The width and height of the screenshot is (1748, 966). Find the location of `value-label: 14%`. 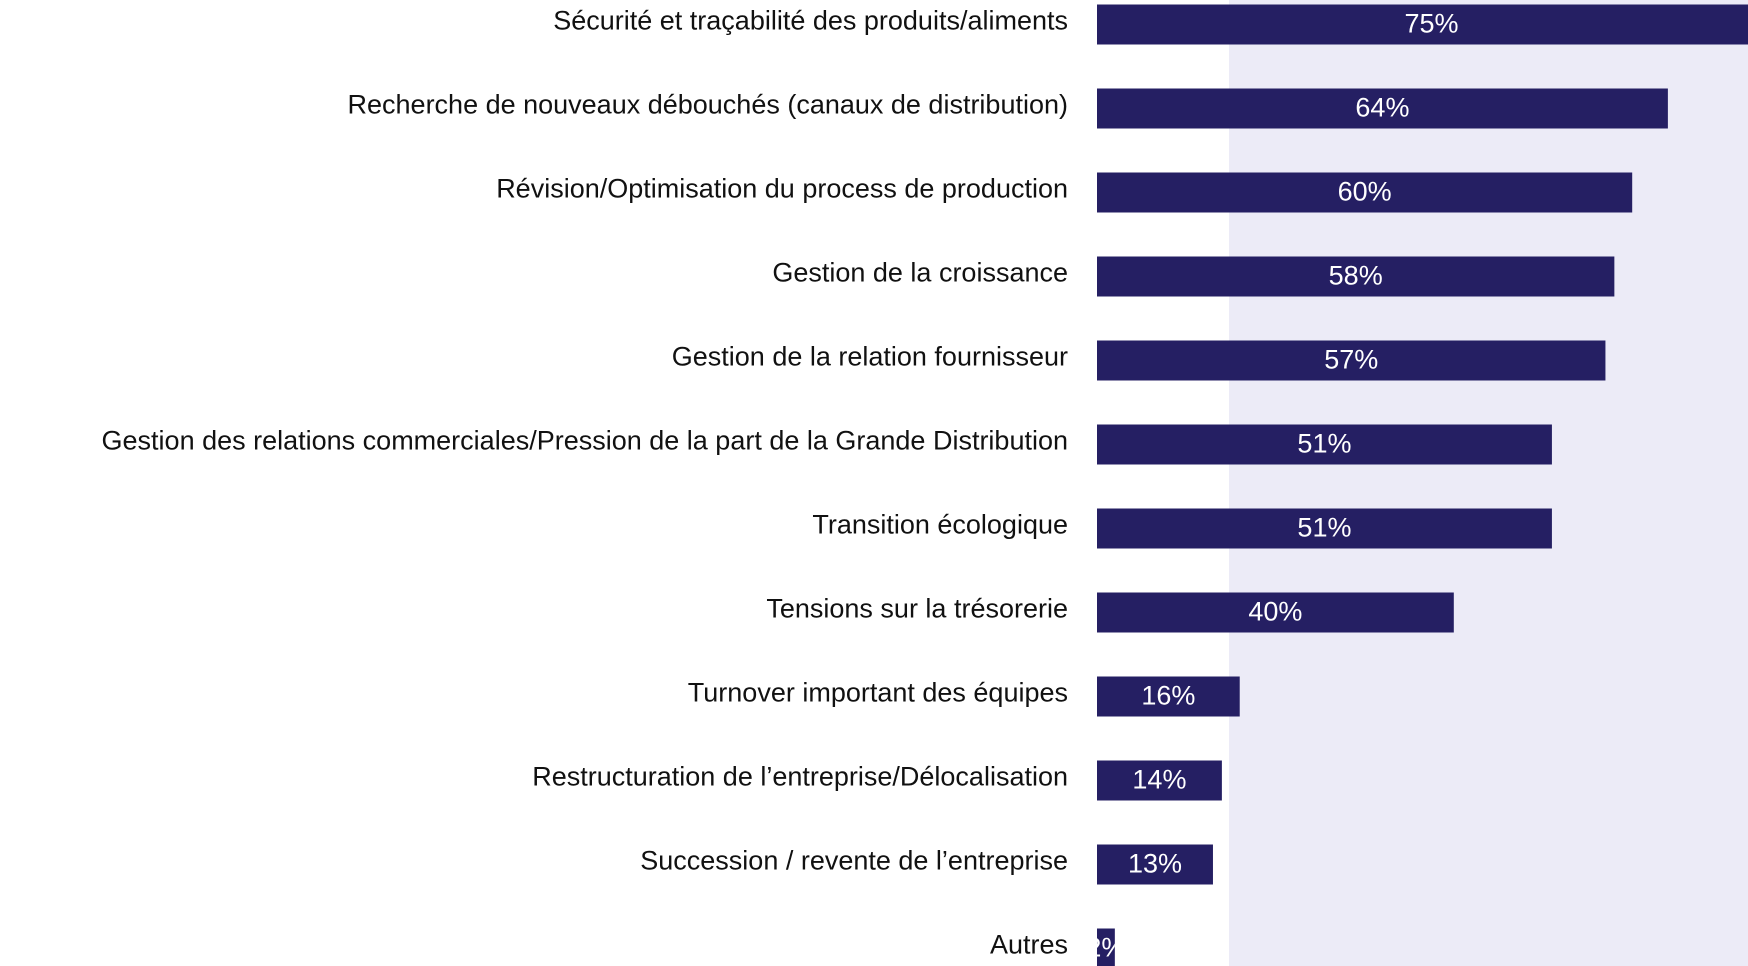

value-label: 14% is located at coordinates (1159, 780).